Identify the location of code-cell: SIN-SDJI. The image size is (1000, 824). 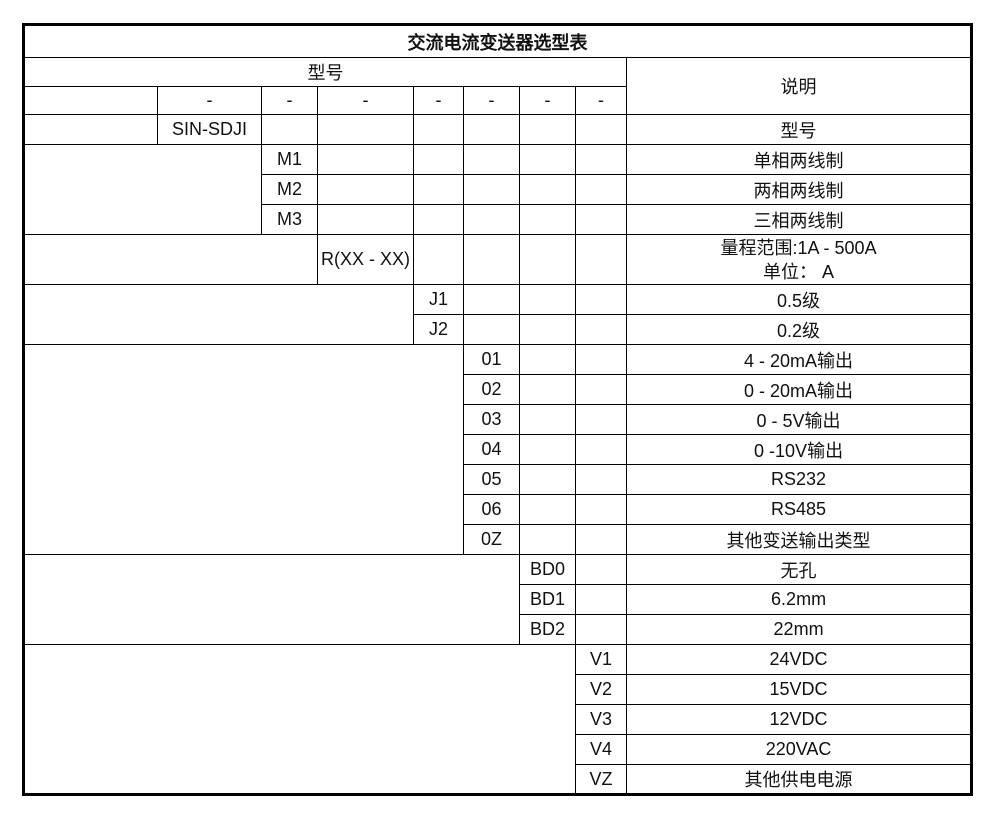
(209, 129).